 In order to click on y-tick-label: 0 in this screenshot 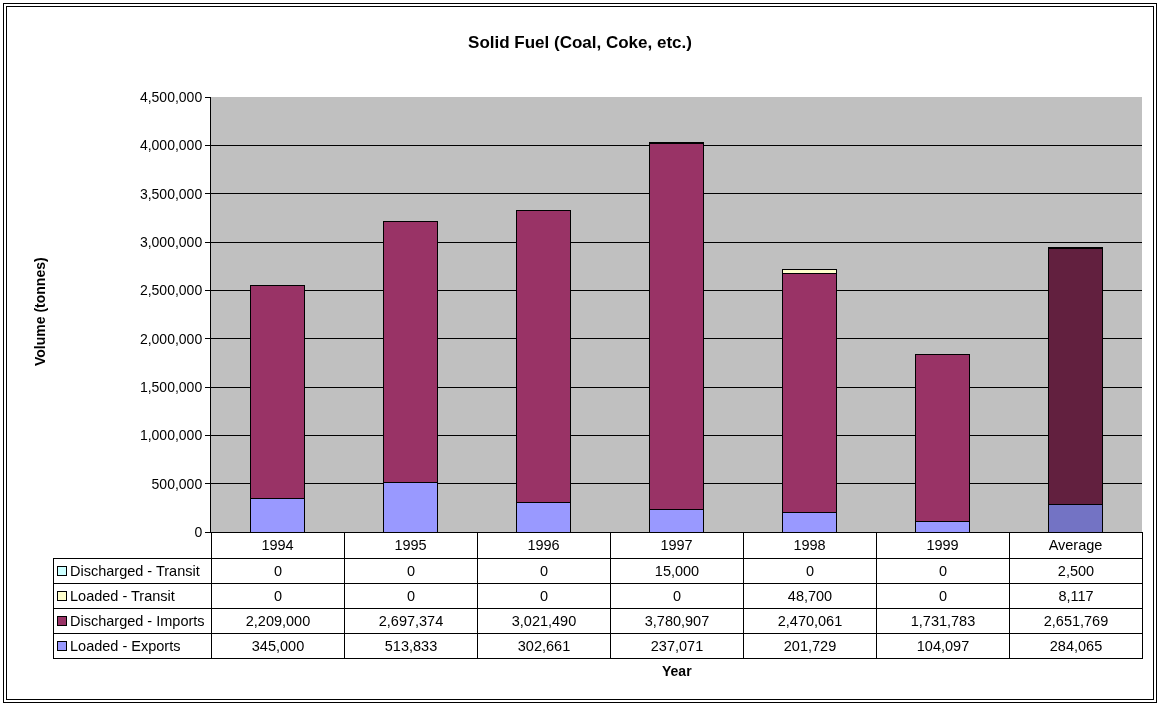, I will do `click(198, 531)`.